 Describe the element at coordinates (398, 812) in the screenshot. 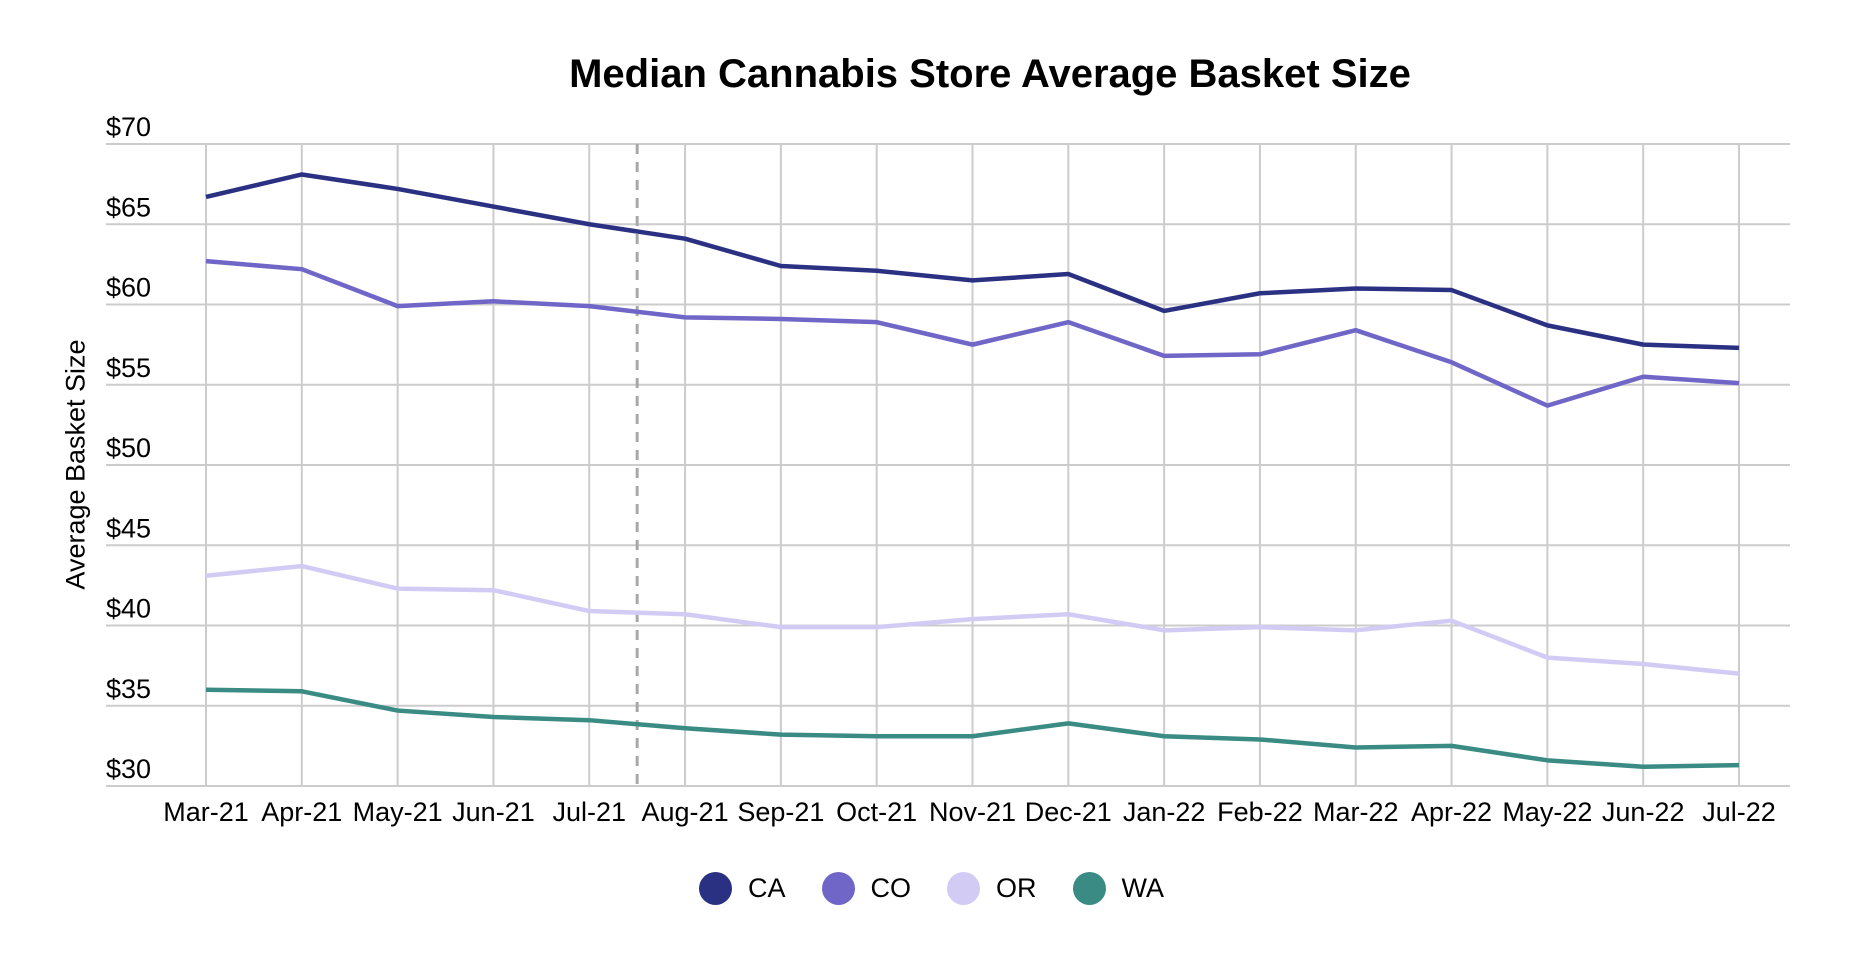

I see `x-tick-label: May-21` at that location.